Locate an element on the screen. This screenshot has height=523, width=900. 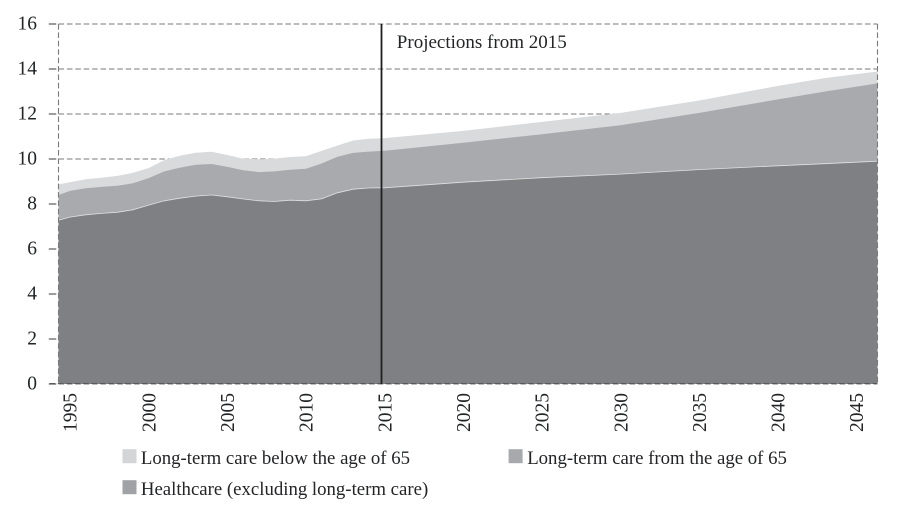
svg-text: 8 is located at coordinates (32, 203).